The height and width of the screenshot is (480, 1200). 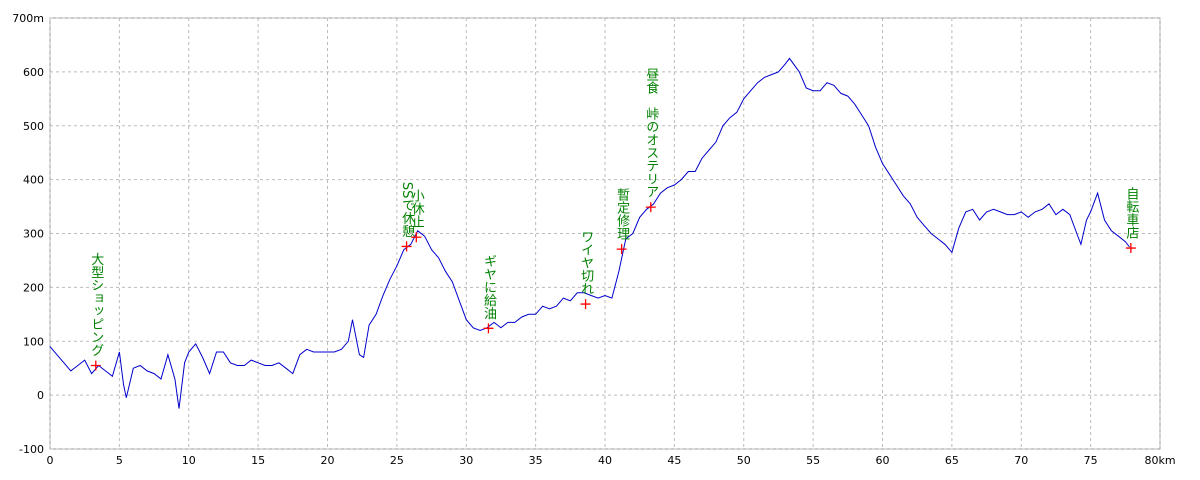 What do you see at coordinates (1091, 460) in the screenshot?
I see `x-tick-label: 75` at bounding box center [1091, 460].